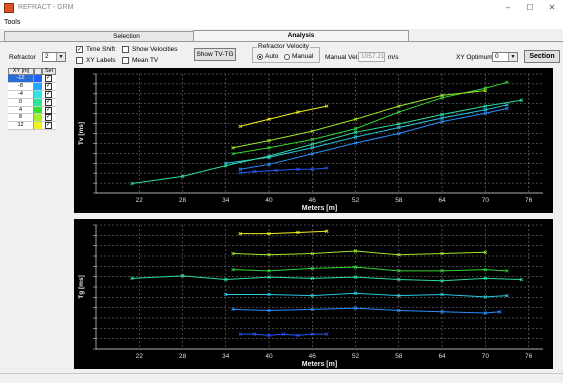 The width and height of the screenshot is (563, 383). What do you see at coordinates (281, 378) in the screenshot?
I see `status-bar` at bounding box center [281, 378].